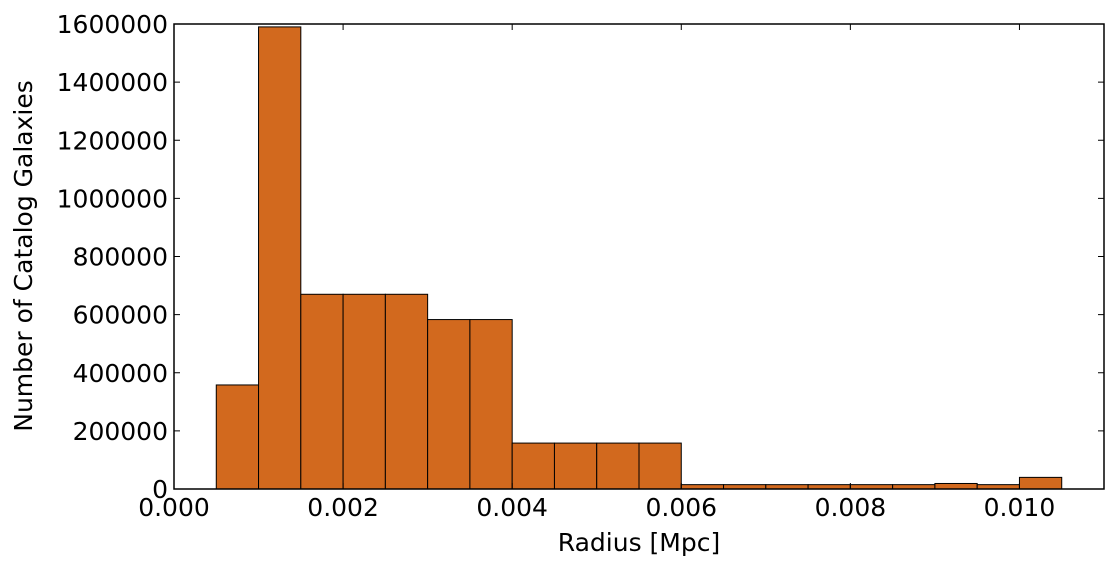  I want to click on x-tick-label: 0.008, so click(851, 507).